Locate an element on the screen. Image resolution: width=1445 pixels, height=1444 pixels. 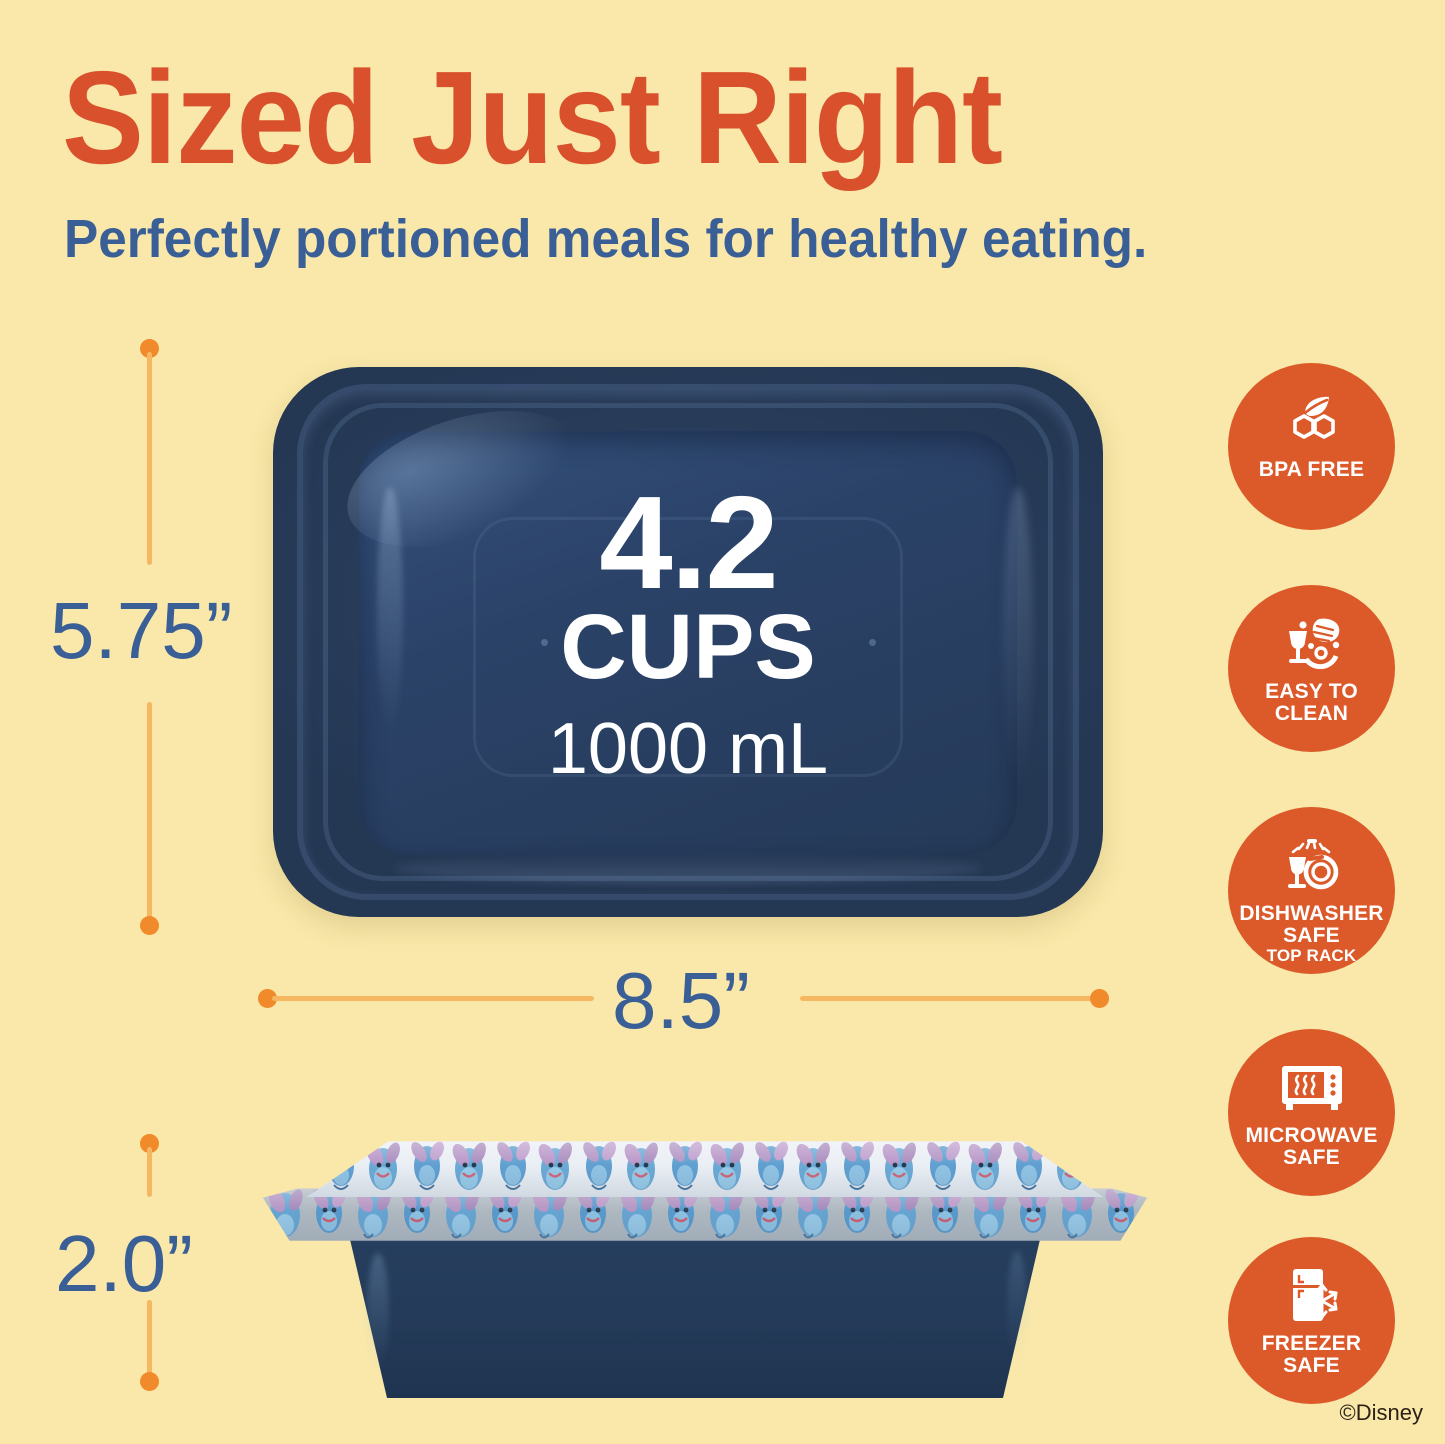
badge-label: FREEZER SAFE is located at coordinates (1311, 1355).